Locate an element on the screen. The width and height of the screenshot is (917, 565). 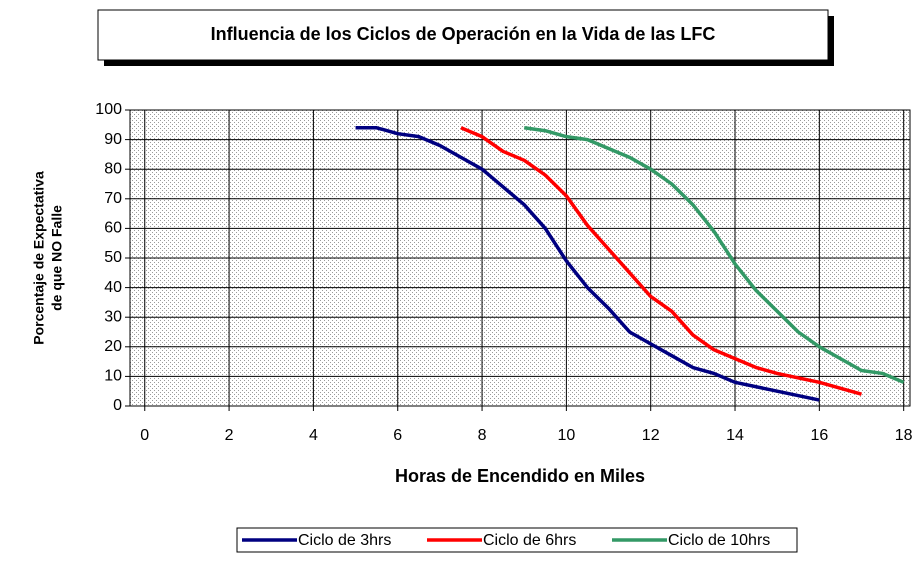
y-axis-title-line: de que NO Falle is located at coordinates (57, 258).